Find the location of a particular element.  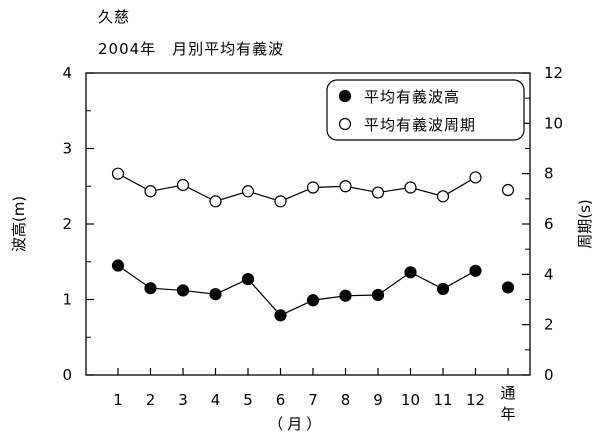

right-axis-tick-label: 4 is located at coordinates (549, 274).